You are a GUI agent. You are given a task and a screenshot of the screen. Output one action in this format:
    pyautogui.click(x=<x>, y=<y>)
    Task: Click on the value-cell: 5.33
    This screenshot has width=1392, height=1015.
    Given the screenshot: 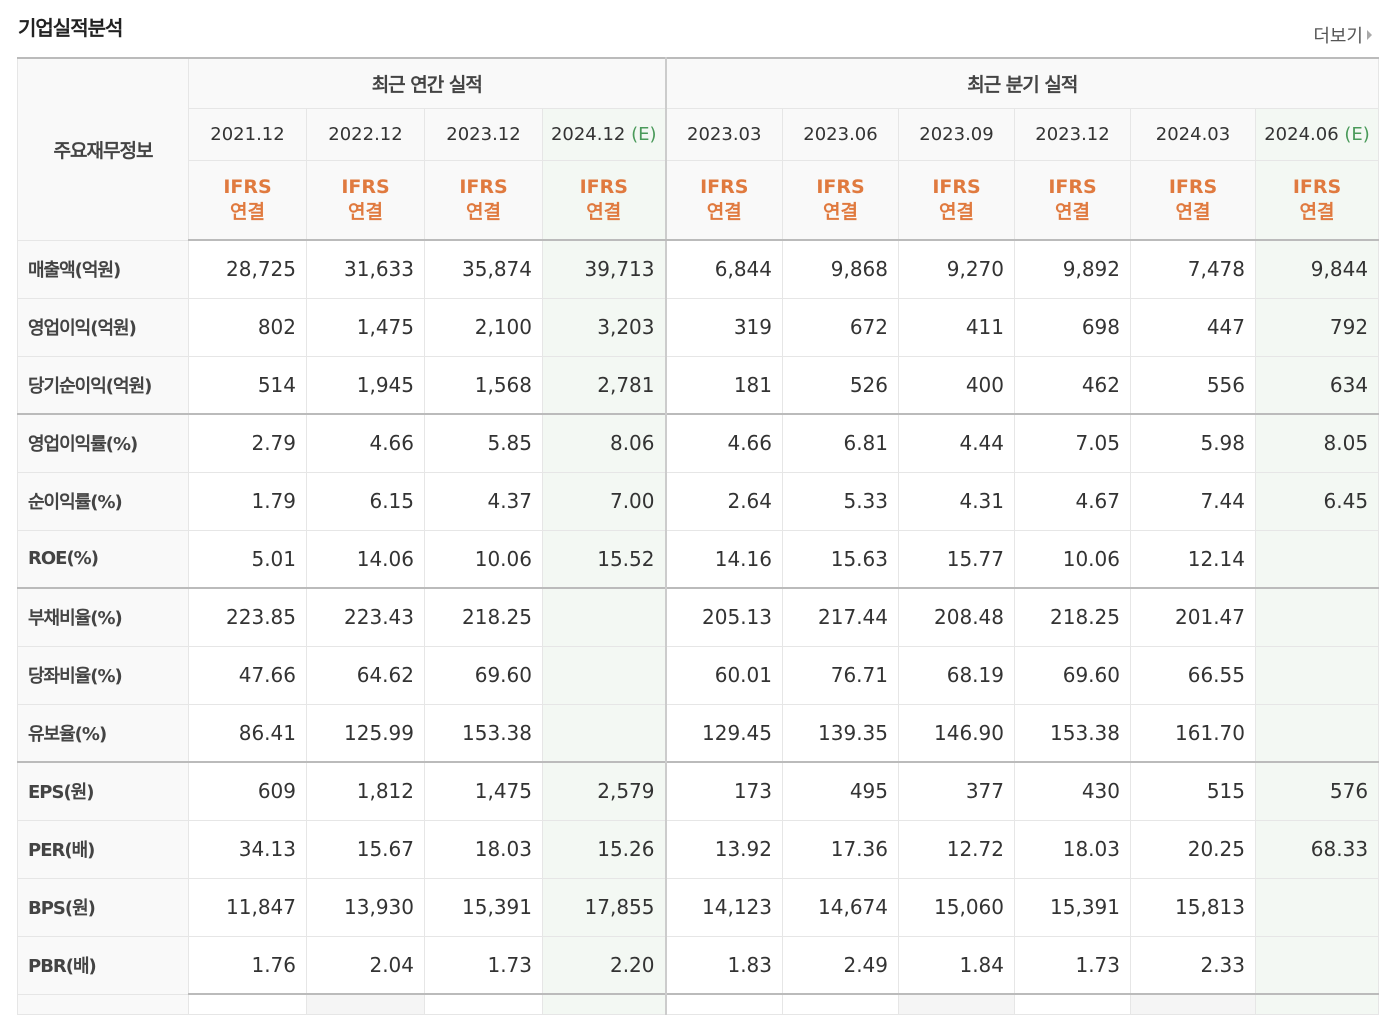 What is the action you would take?
    pyautogui.click(x=840, y=501)
    